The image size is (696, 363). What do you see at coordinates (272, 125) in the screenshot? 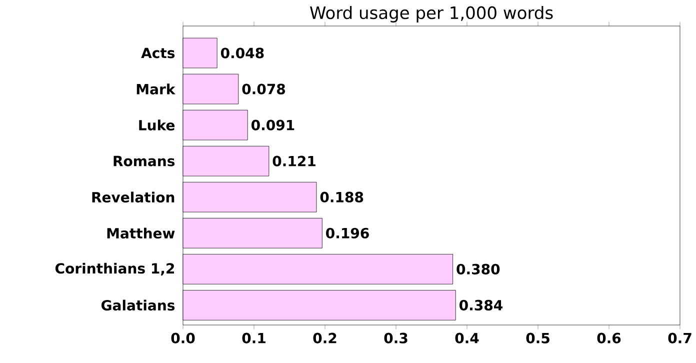
I see `data-label: 0.091` at bounding box center [272, 125].